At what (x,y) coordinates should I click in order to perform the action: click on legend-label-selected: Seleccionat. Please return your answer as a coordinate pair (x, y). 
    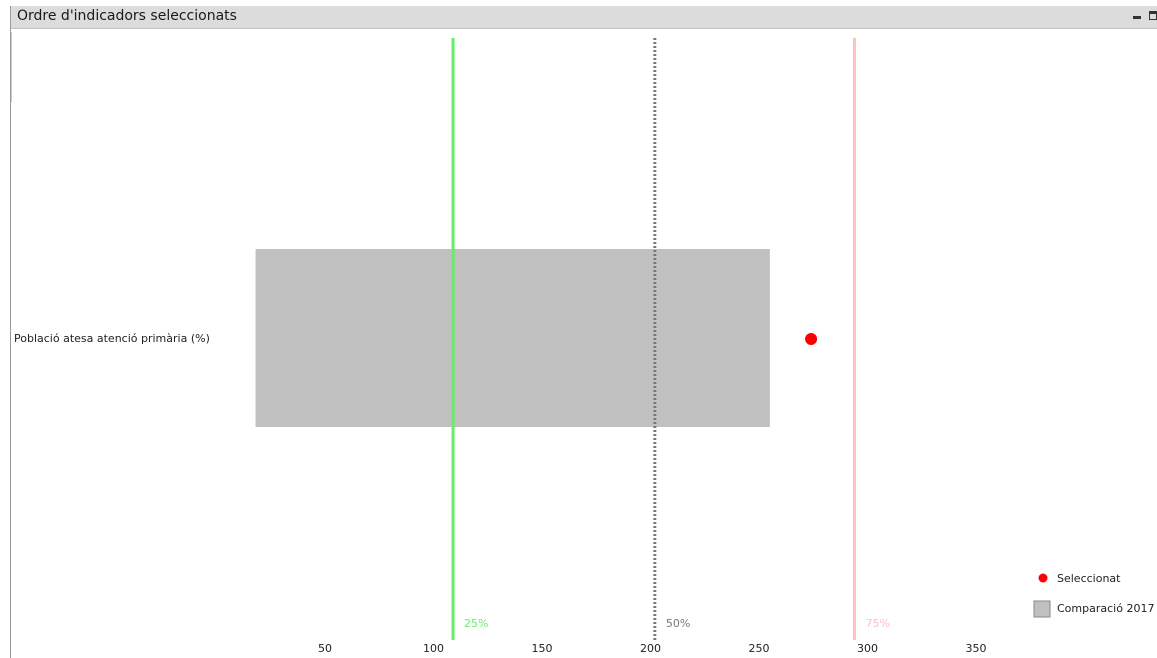
    Looking at the image, I should click on (1089, 578).